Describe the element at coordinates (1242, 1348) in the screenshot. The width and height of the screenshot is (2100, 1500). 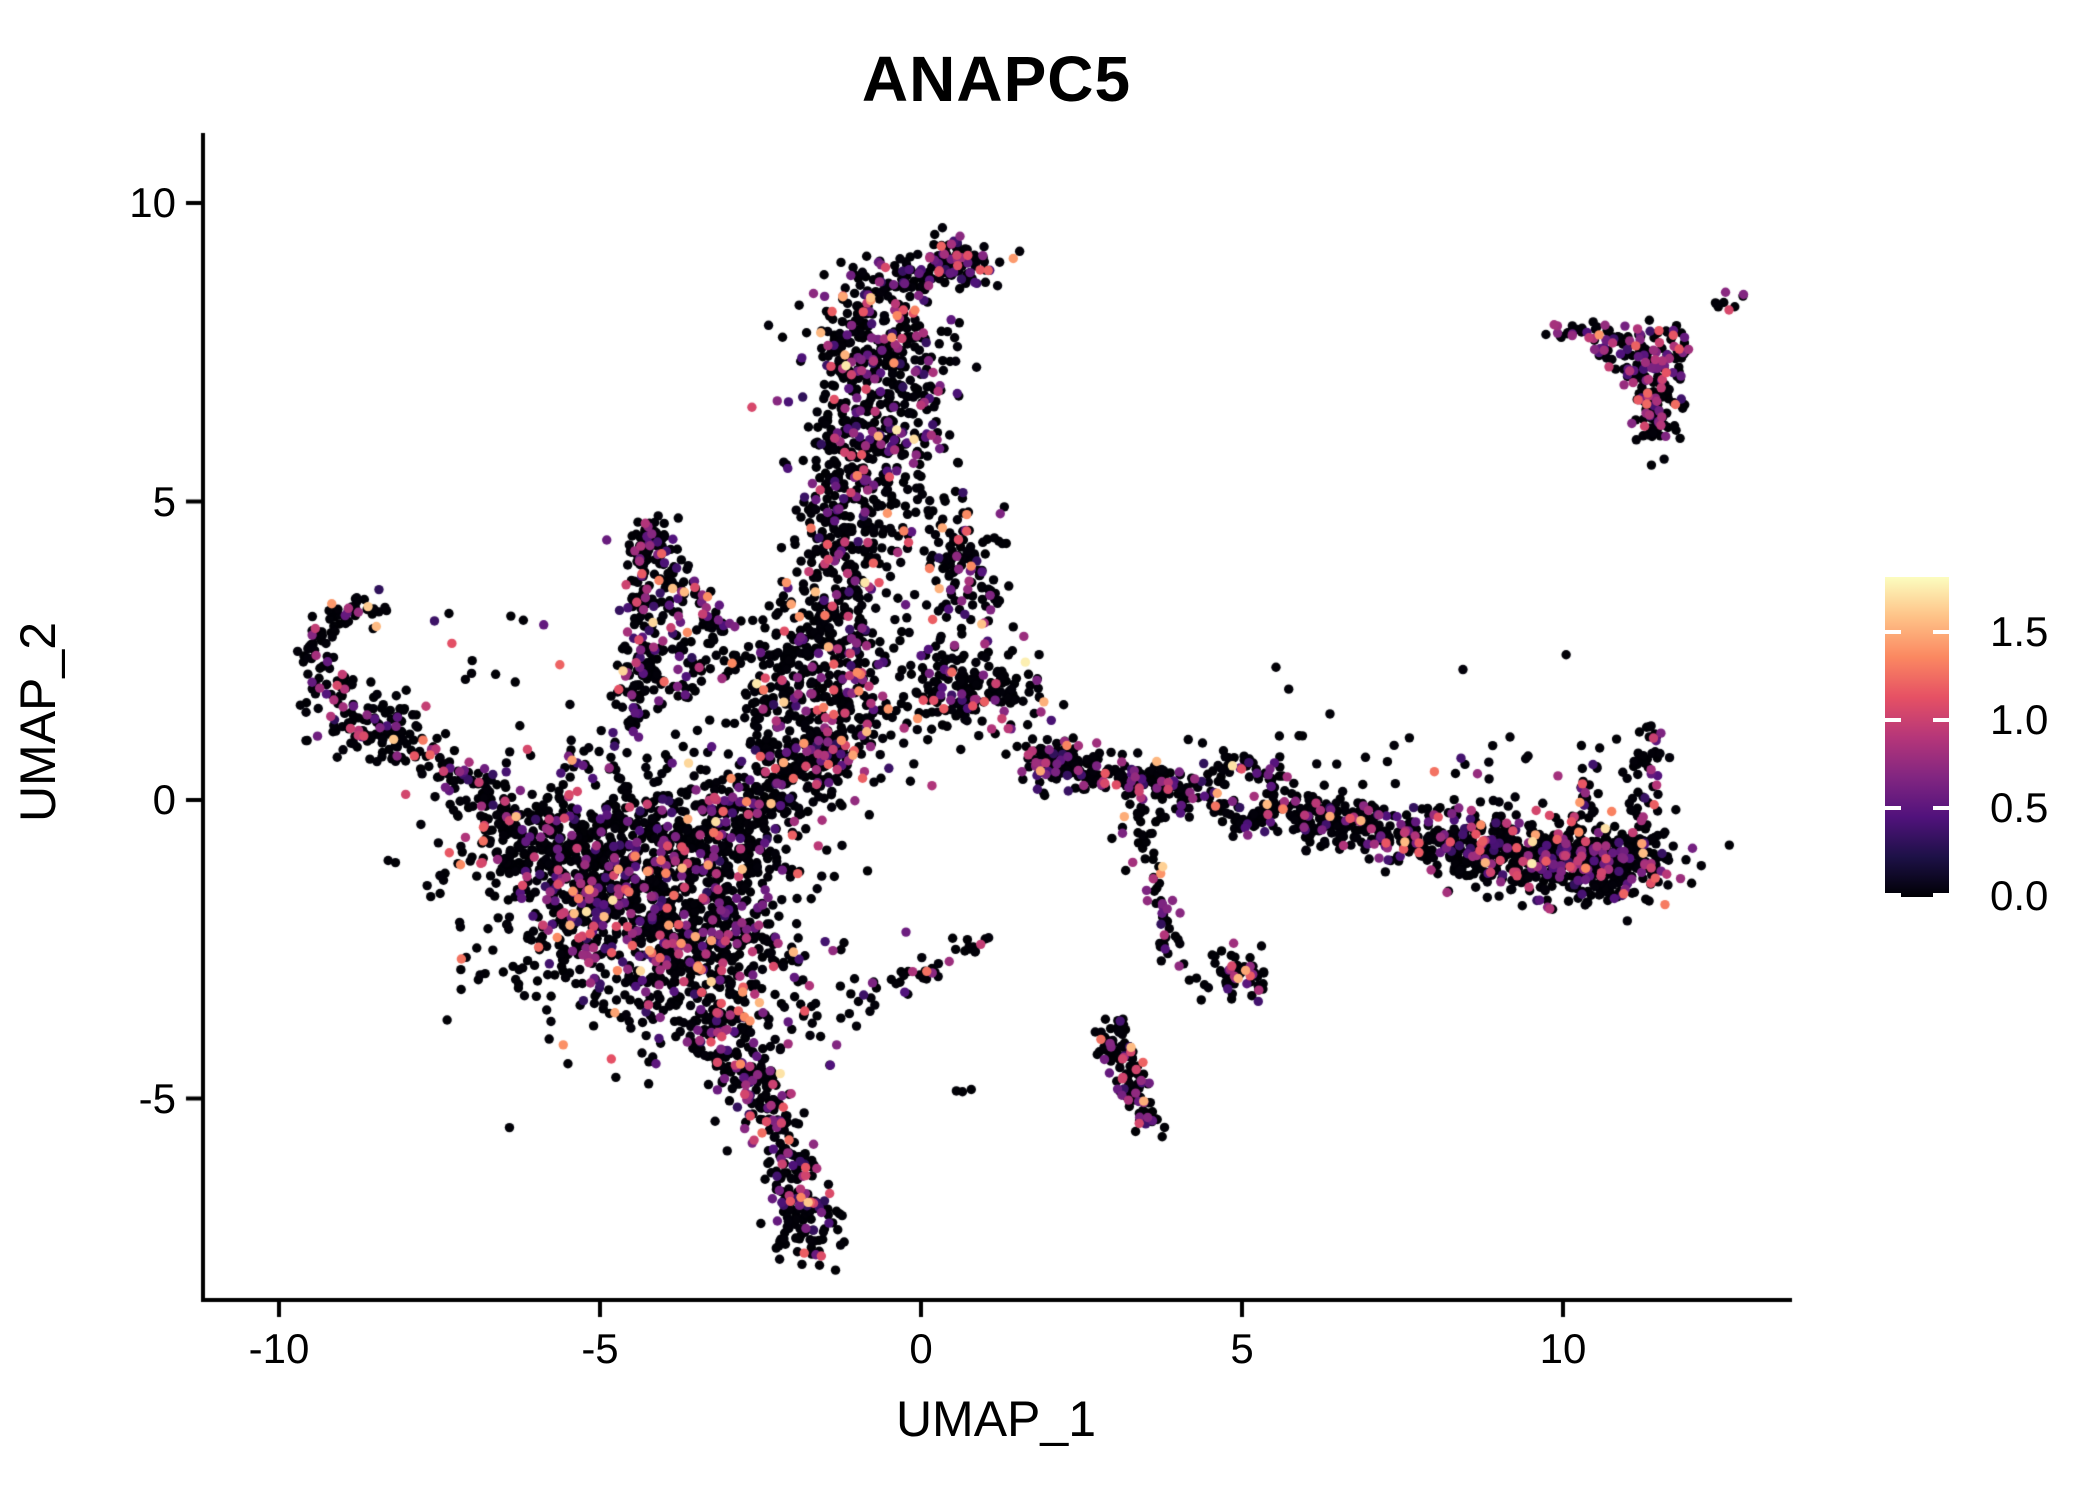
I see `x-tick-label: 5` at that location.